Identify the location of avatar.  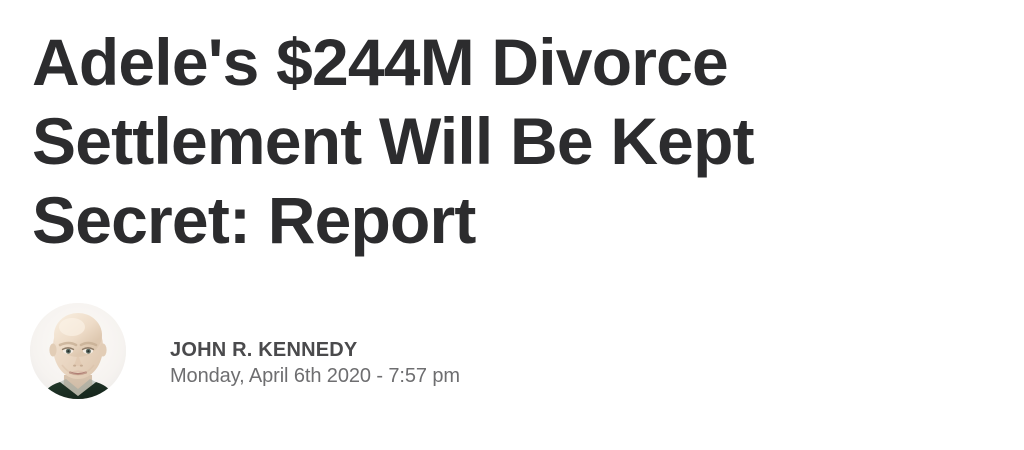
(78, 351).